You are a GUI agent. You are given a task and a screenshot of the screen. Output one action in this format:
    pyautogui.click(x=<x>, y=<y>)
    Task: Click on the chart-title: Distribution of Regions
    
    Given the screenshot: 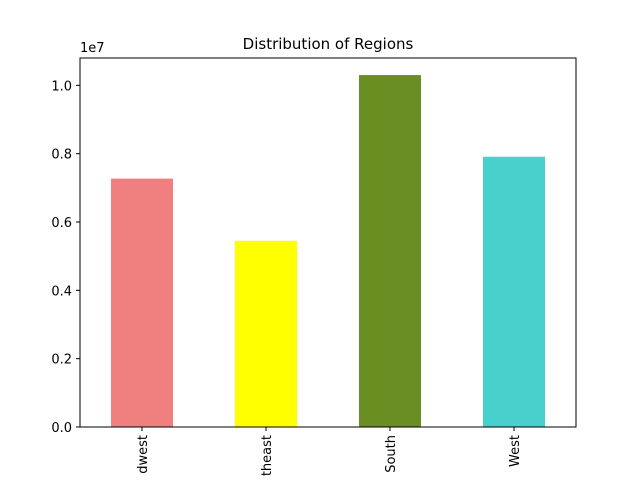 What is the action you would take?
    pyautogui.click(x=328, y=44)
    